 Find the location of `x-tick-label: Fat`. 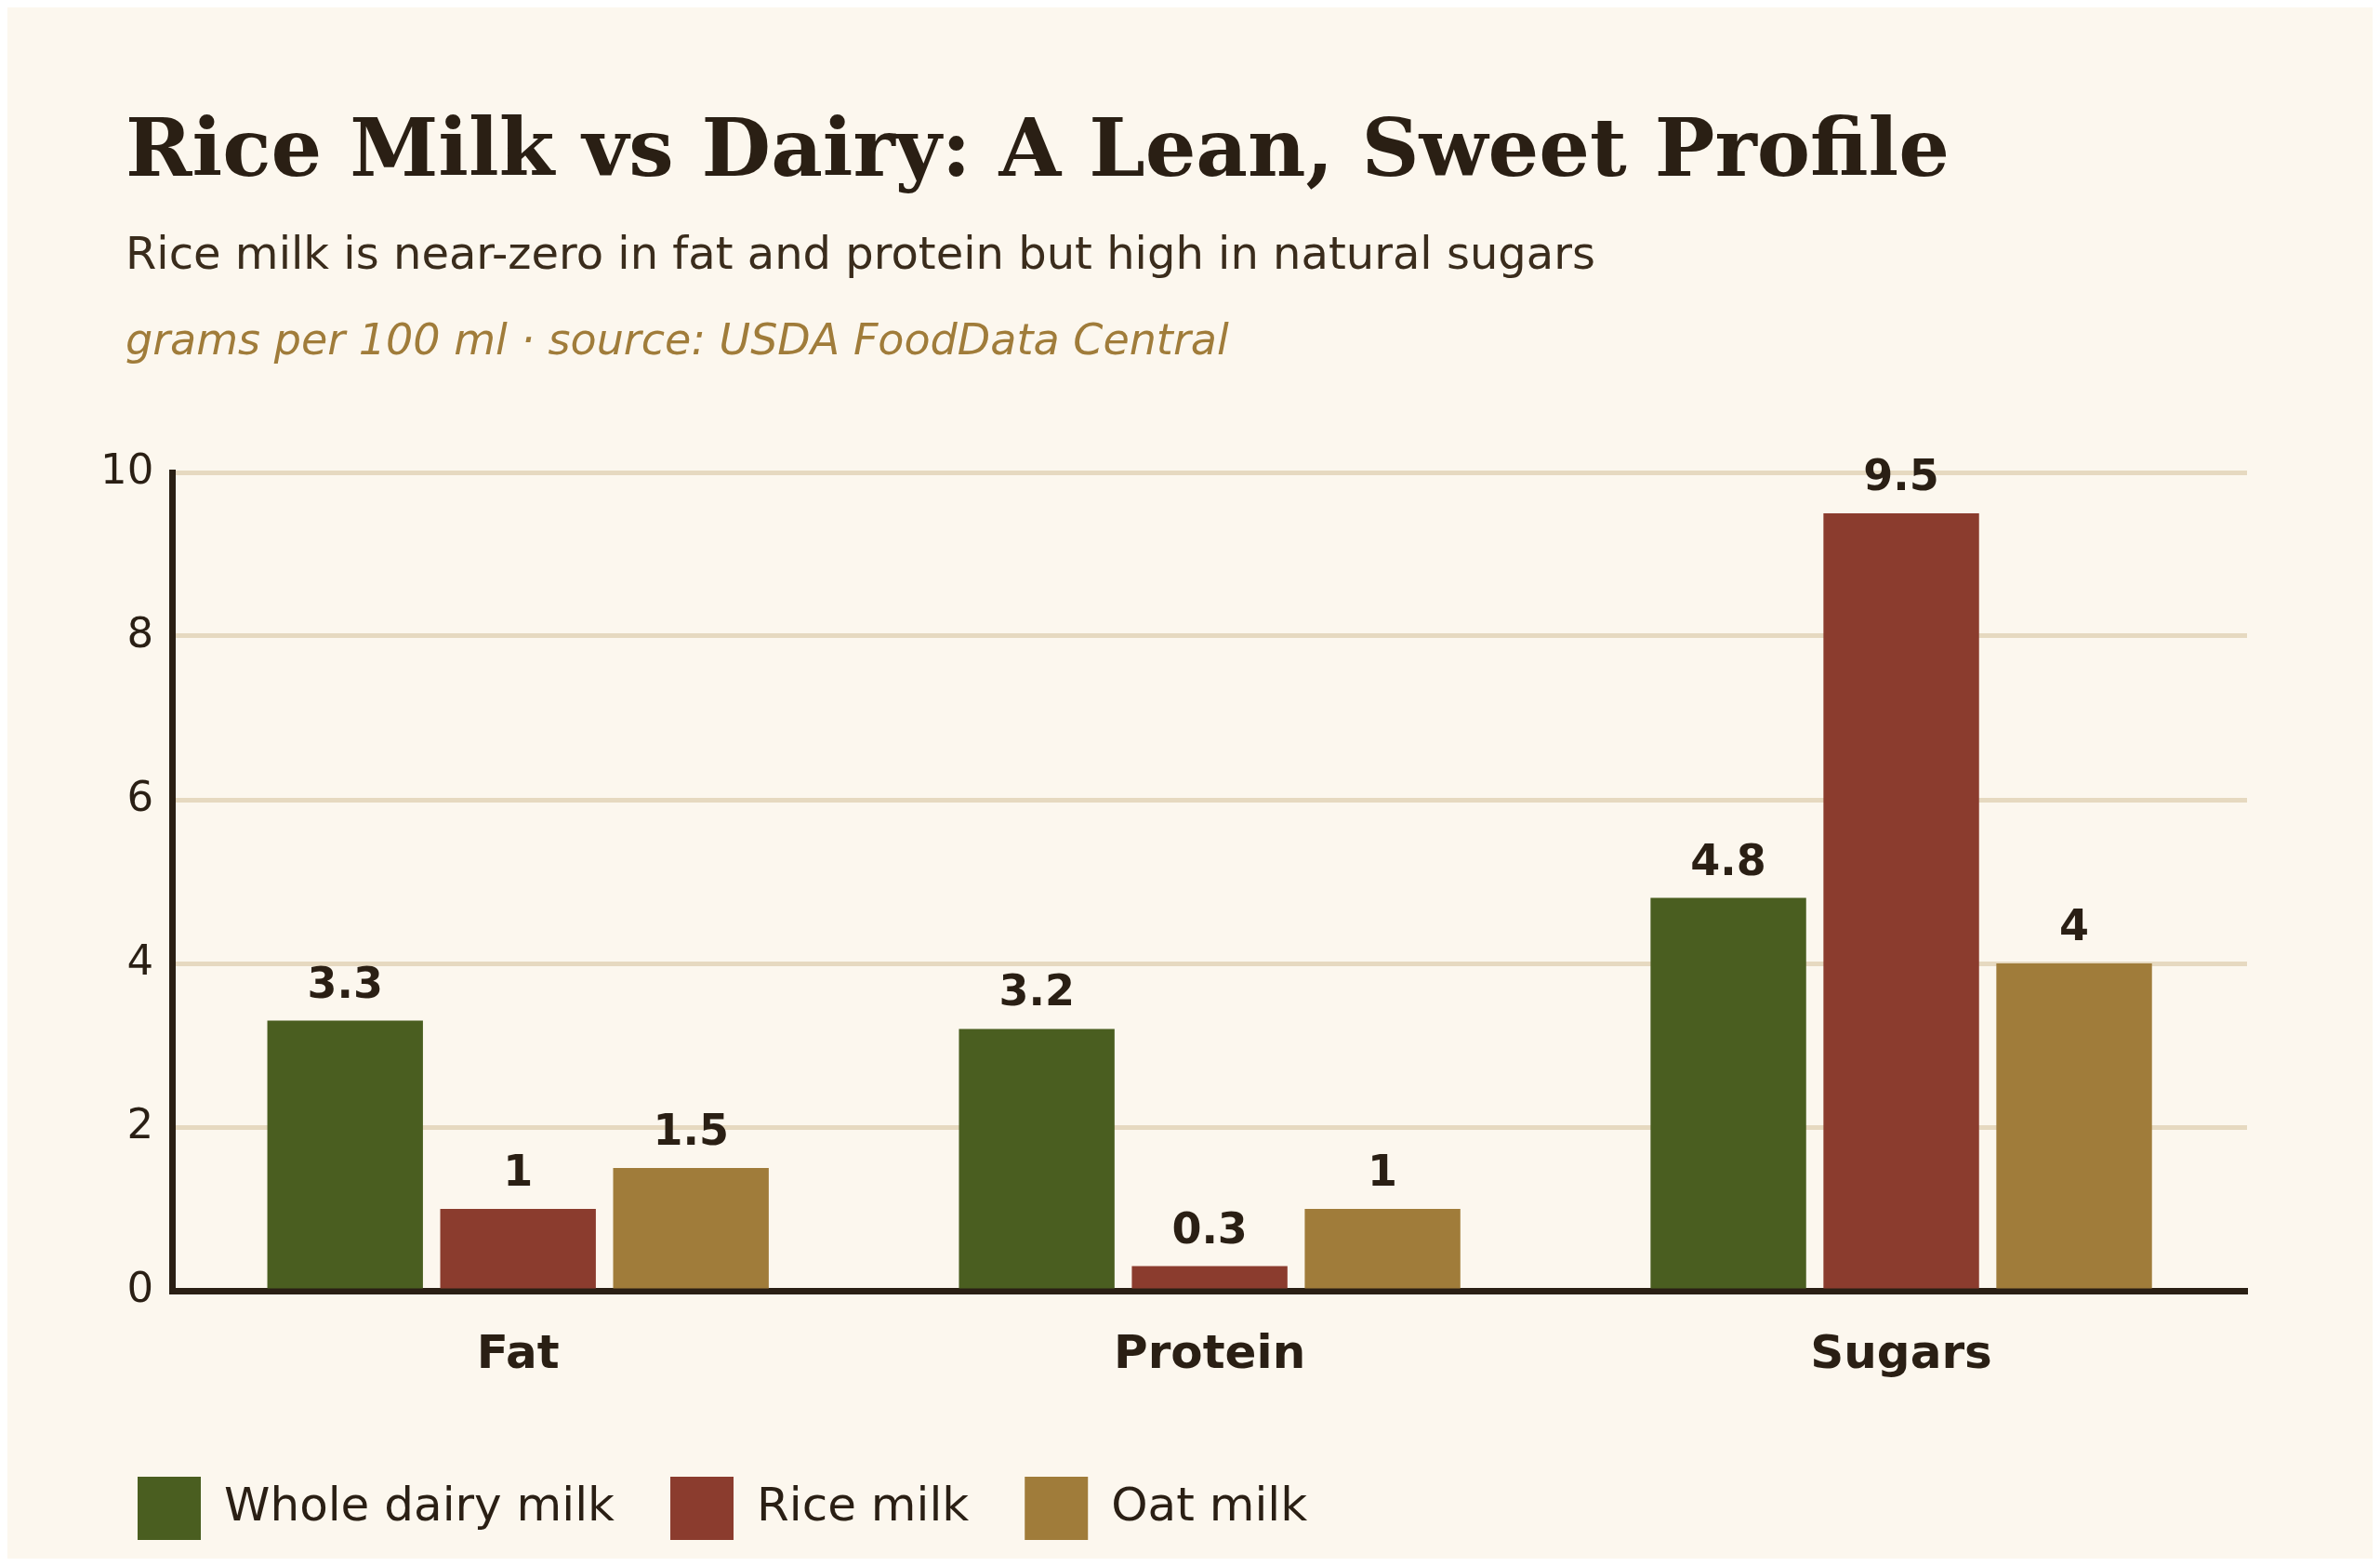

x-tick-label: Fat is located at coordinates (518, 1351).